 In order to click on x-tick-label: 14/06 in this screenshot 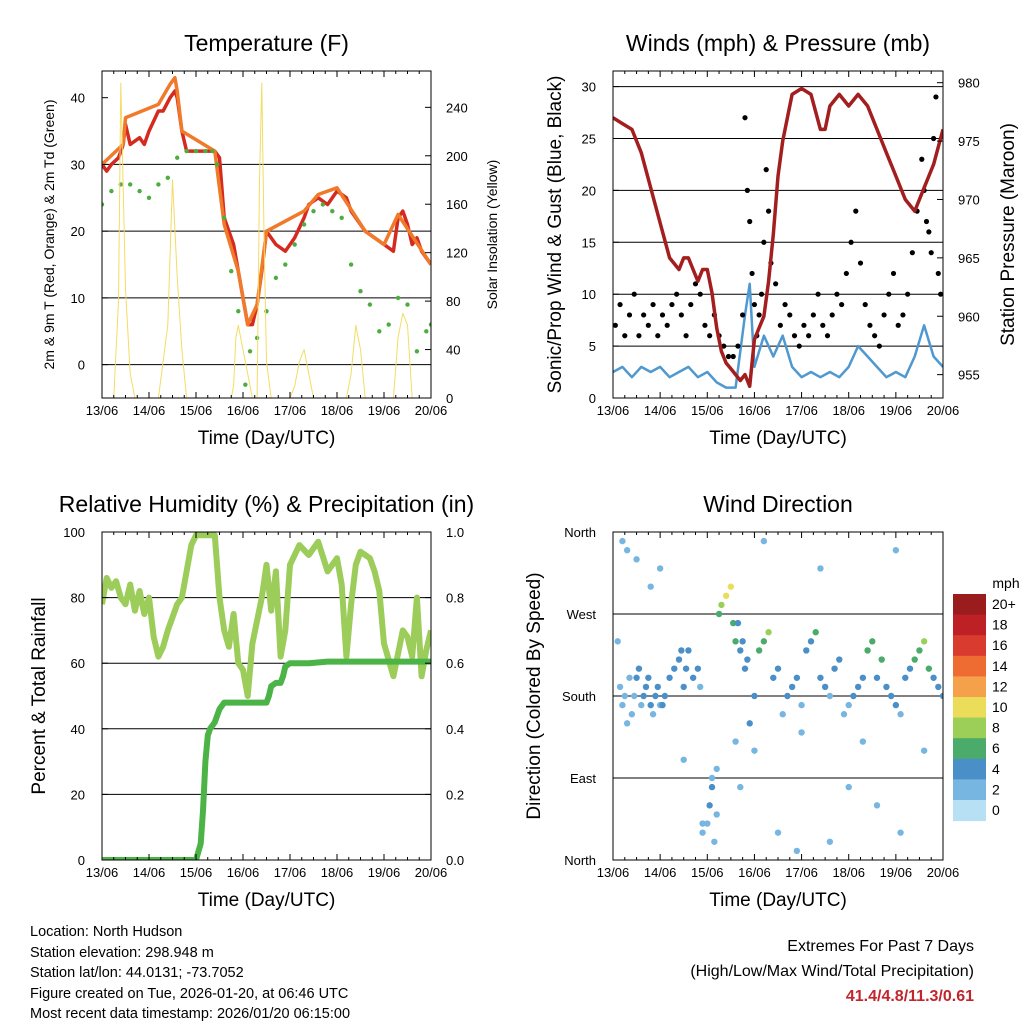, I will do `click(660, 410)`.